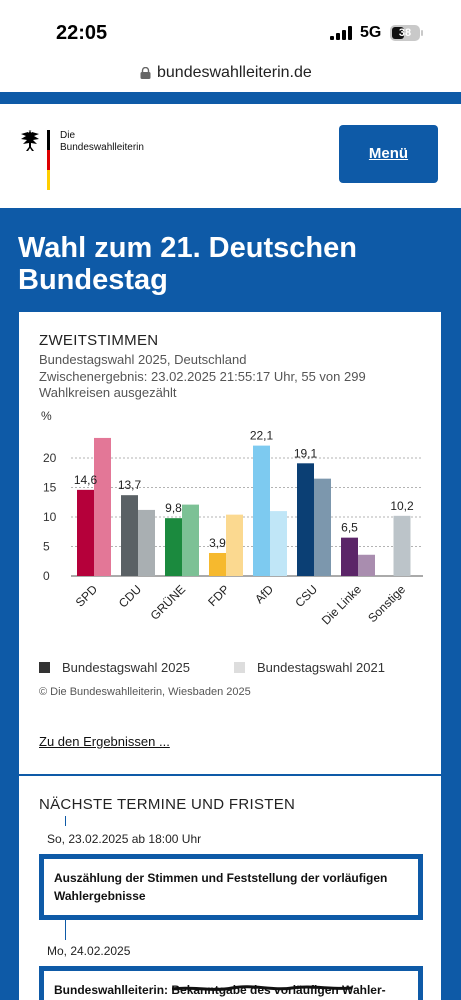 The height and width of the screenshot is (1000, 461). Describe the element at coordinates (167, 804) in the screenshot. I see `deadlines-heading: NÄCHSTE TERMINE UND FRISTEN` at that location.